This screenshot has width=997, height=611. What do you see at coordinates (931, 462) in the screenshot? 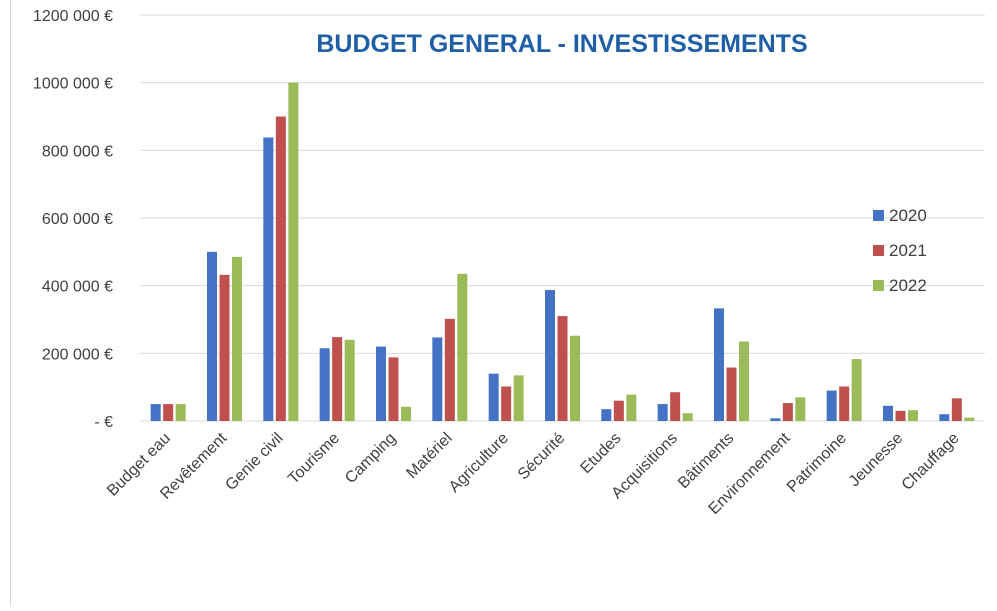
I see `x-tick-label: Chauffage` at bounding box center [931, 462].